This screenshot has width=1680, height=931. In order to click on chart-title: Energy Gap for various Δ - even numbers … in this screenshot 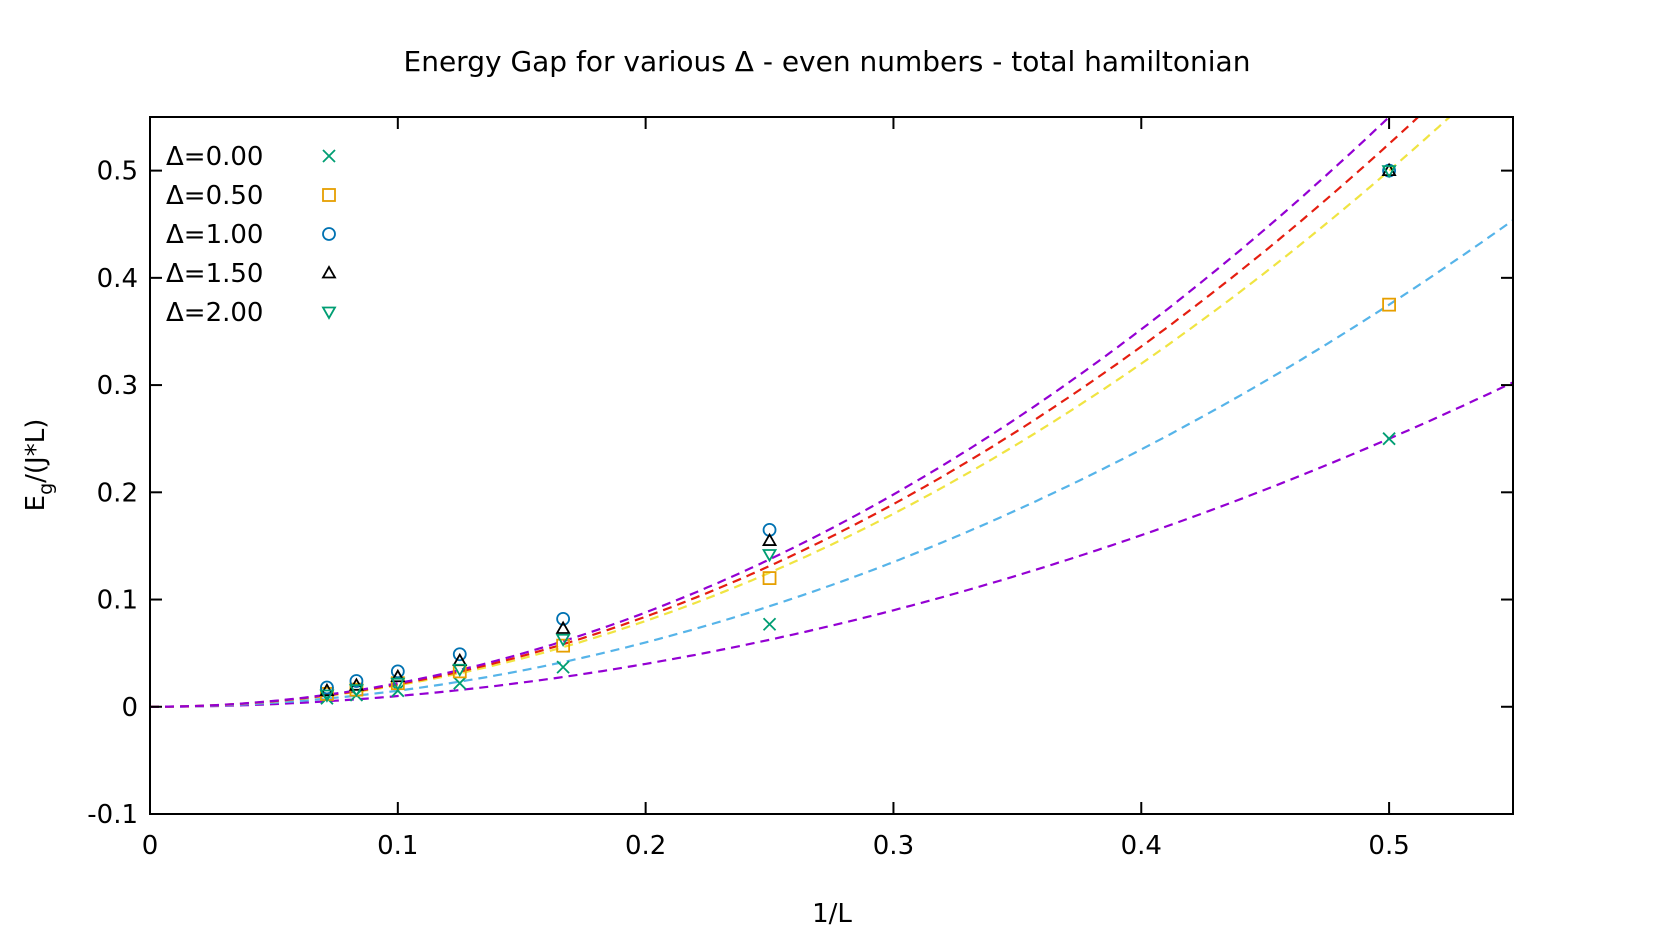, I will do `click(827, 61)`.